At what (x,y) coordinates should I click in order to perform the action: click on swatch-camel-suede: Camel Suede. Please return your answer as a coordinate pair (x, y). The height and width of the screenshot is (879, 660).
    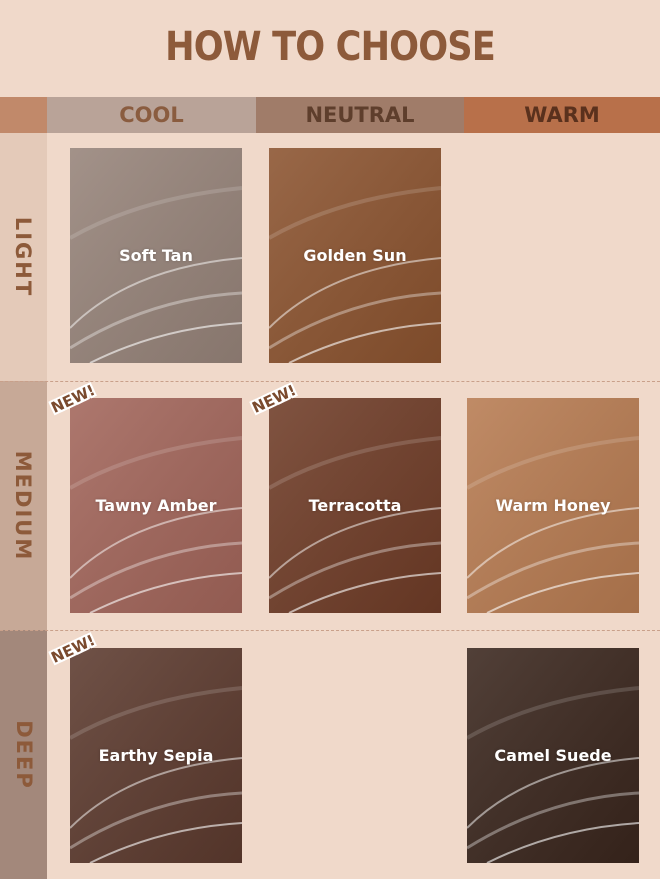
    Looking at the image, I should click on (553, 755).